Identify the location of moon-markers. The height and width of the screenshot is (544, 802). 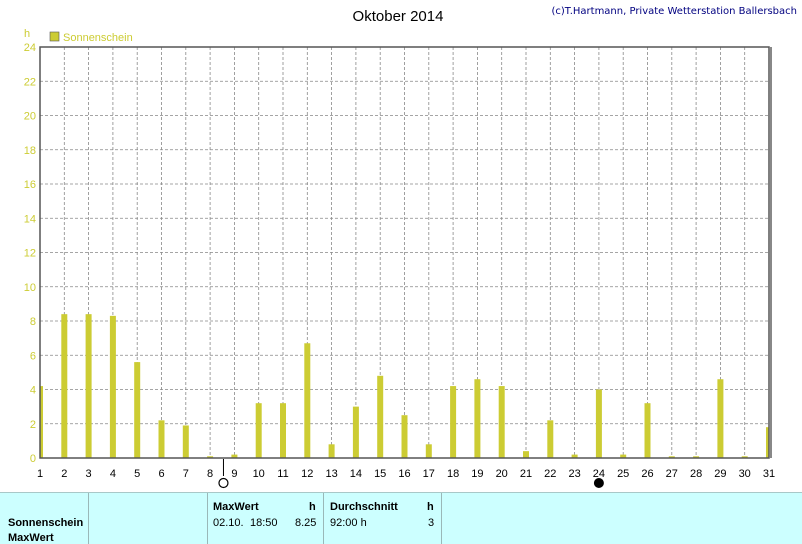
(411, 474).